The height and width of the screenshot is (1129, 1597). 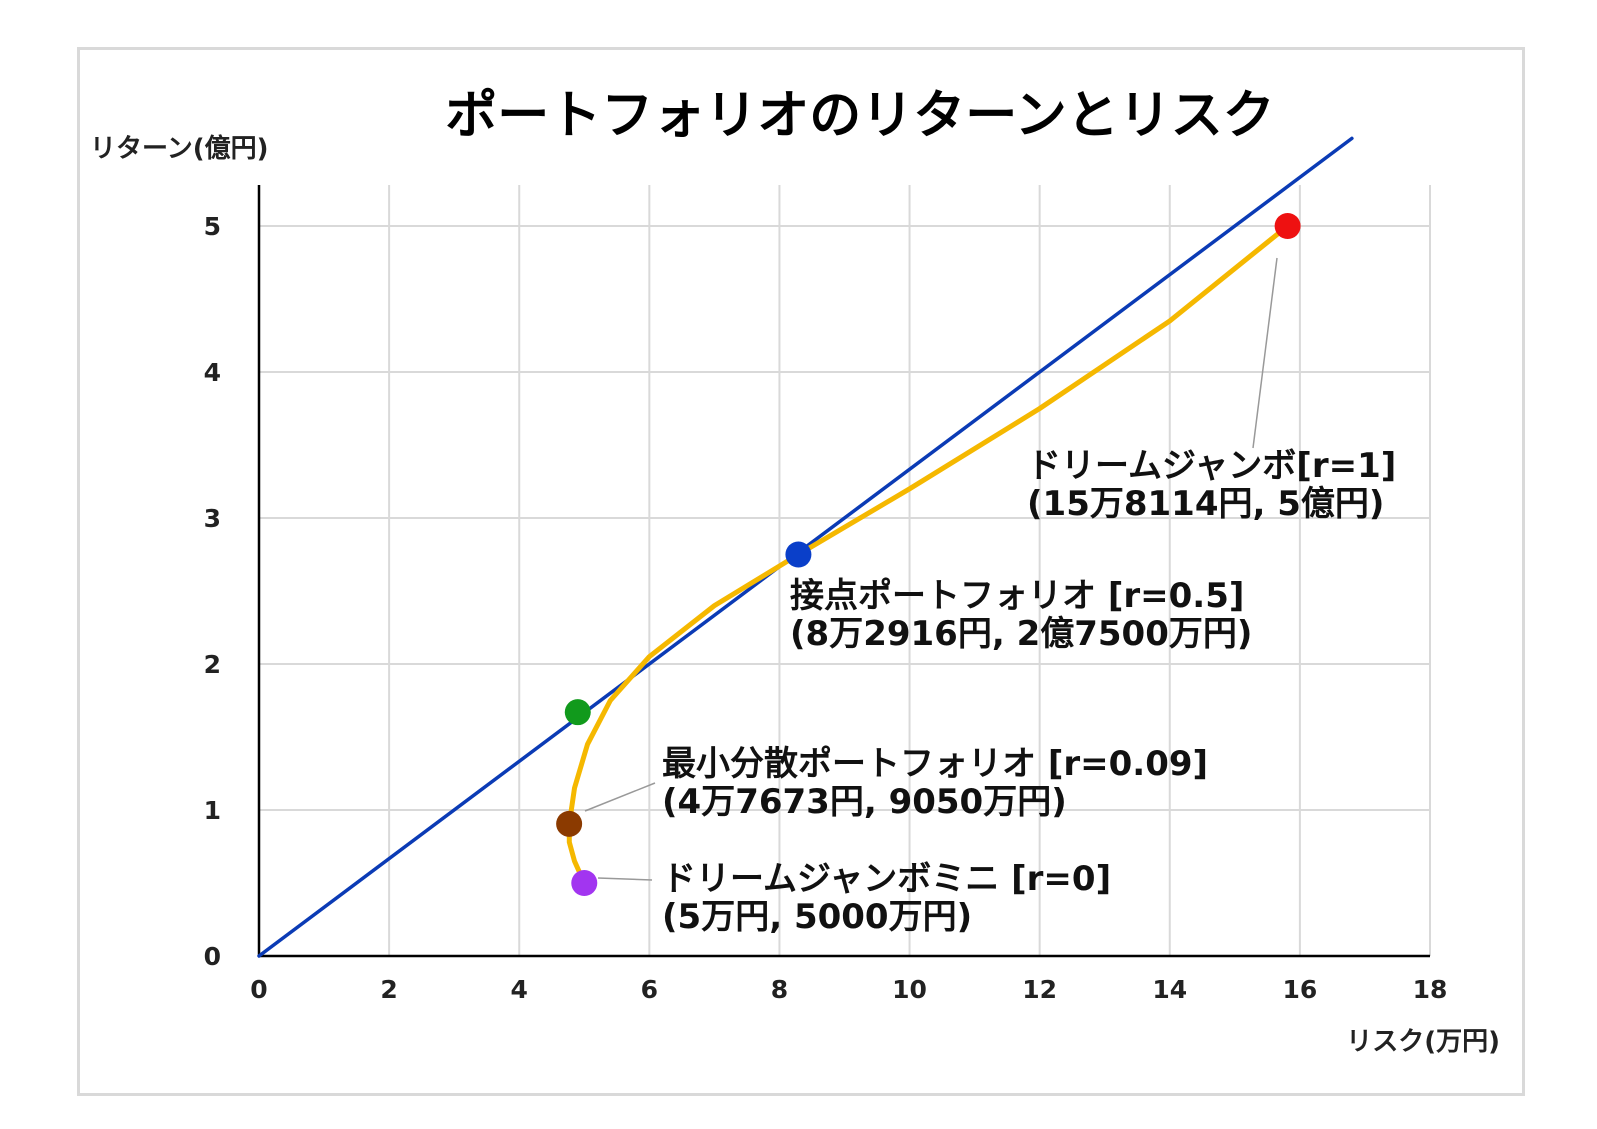 What do you see at coordinates (212, 518) in the screenshot?
I see `y-tick-label: 3` at bounding box center [212, 518].